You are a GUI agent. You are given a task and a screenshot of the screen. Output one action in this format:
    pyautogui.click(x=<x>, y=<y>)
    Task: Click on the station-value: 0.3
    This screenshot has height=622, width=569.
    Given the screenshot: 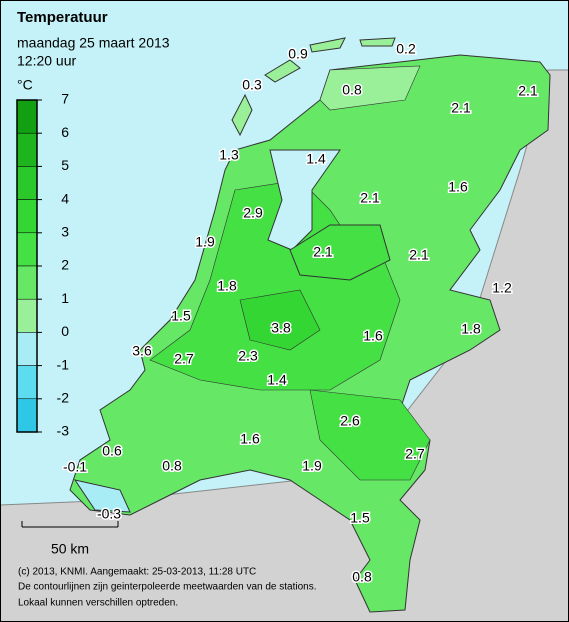 What is the action you would take?
    pyautogui.click(x=252, y=85)
    